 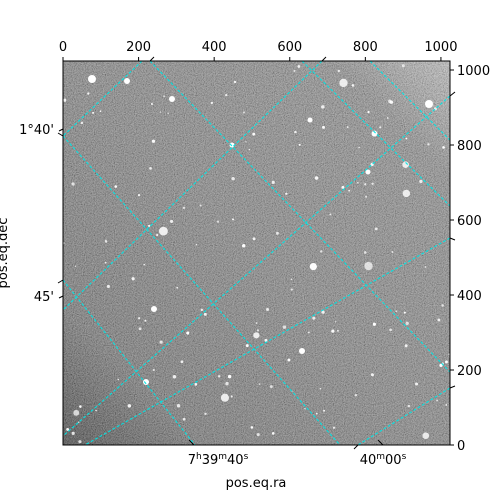 I want to click on top-tick-label: 600, so click(x=289, y=47).